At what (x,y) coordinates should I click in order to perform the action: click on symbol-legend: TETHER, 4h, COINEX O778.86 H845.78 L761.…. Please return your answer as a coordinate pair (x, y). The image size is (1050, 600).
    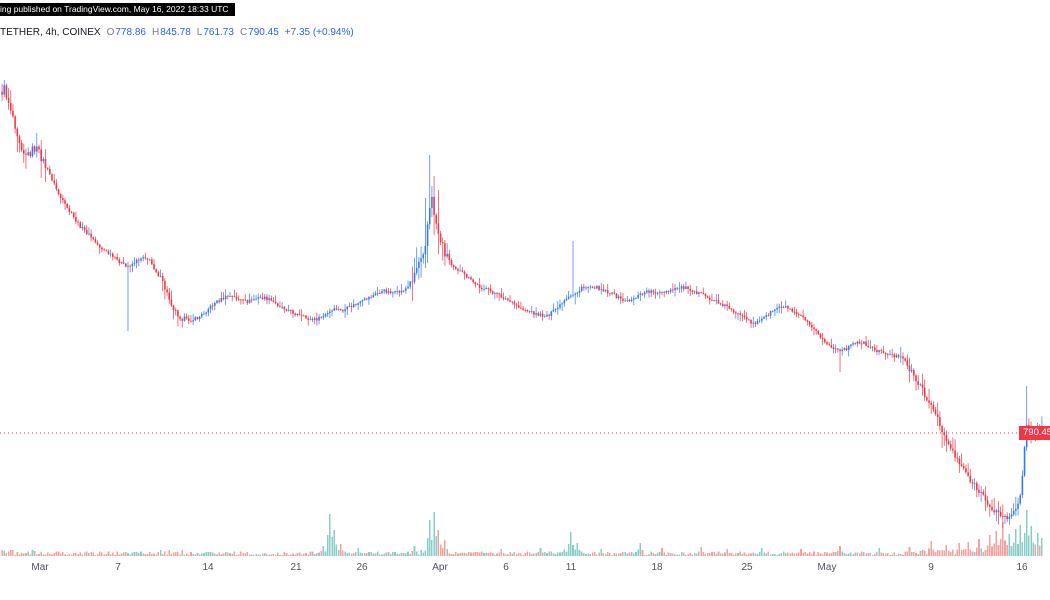
    Looking at the image, I should click on (177, 32).